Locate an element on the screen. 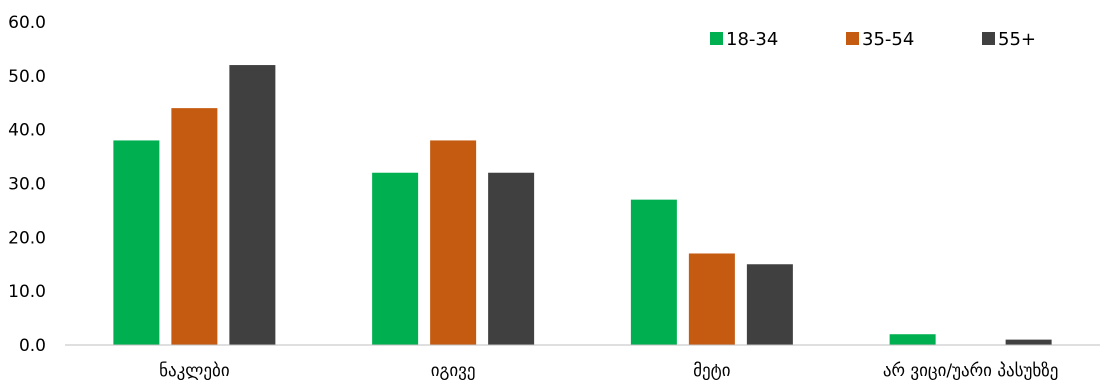 The height and width of the screenshot is (385, 1105). y-axis-ticks: 0.0 10.0 20.0 30.0 40.0 50.0 60.0 is located at coordinates (27, 184).